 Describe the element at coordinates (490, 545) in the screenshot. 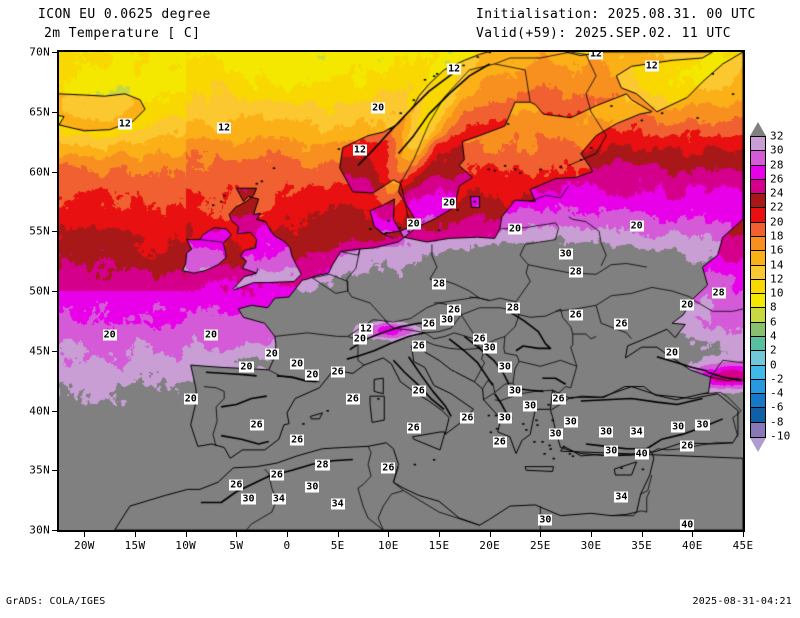

I see `x-tick-label: 20E` at that location.